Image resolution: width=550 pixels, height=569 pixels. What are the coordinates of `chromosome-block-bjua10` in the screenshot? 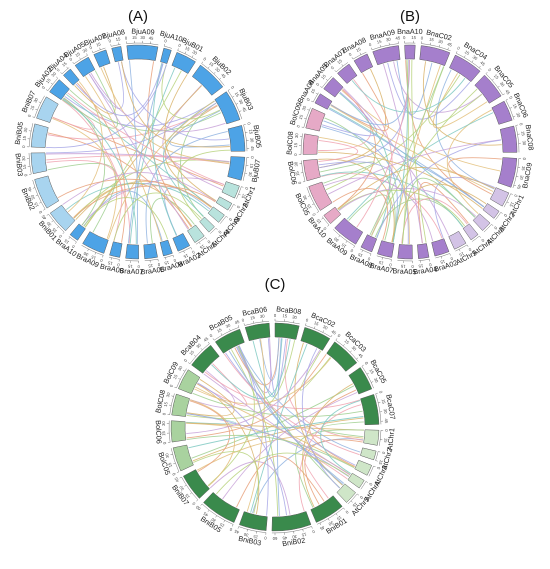 It's located at (166, 55).